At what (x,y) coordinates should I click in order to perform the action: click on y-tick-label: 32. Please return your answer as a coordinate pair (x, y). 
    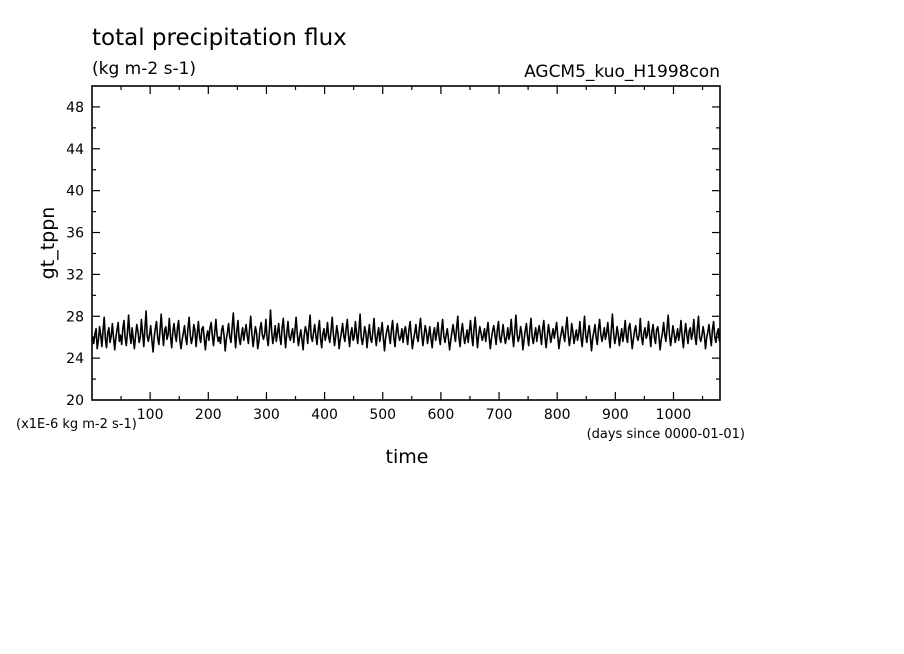
    Looking at the image, I should click on (75, 275).